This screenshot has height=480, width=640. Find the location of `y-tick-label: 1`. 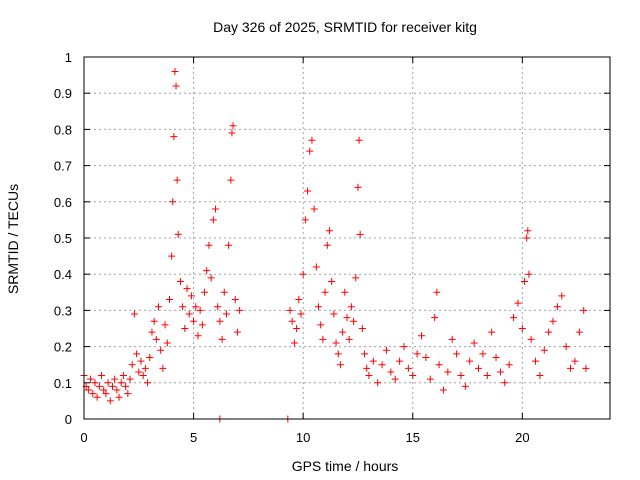

y-tick-label: 1 is located at coordinates (68, 57).